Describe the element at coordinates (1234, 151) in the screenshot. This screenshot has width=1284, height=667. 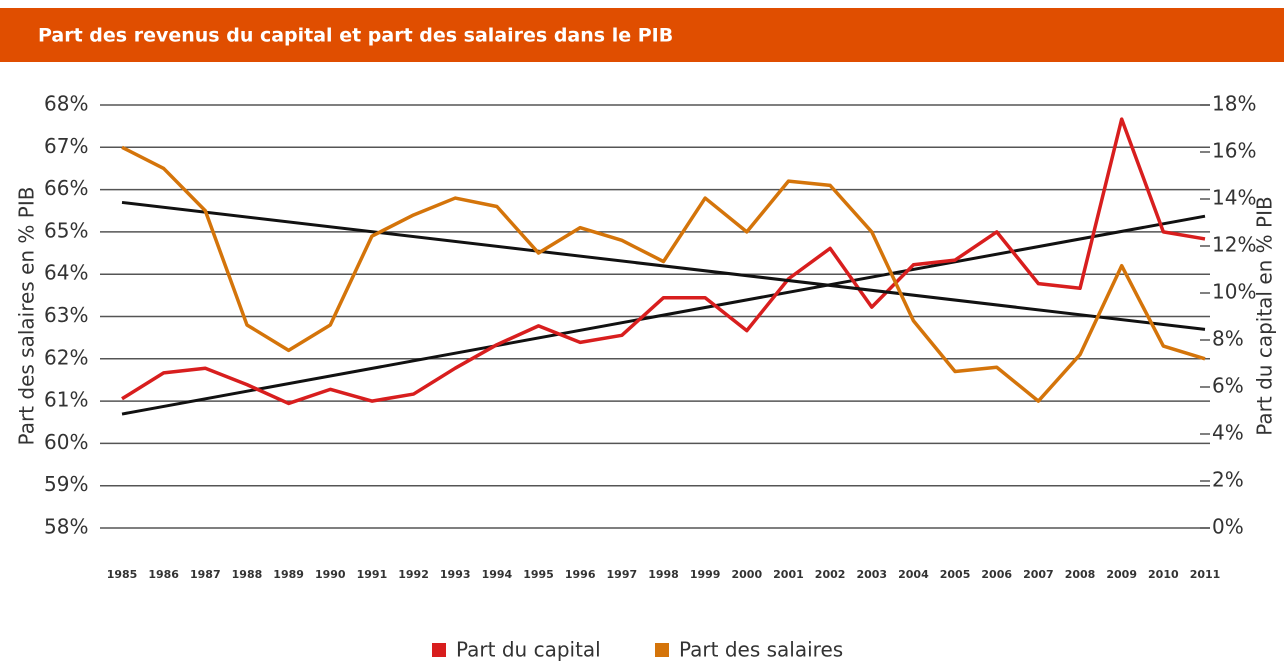
I see `y2-tick-label: 16%` at that location.